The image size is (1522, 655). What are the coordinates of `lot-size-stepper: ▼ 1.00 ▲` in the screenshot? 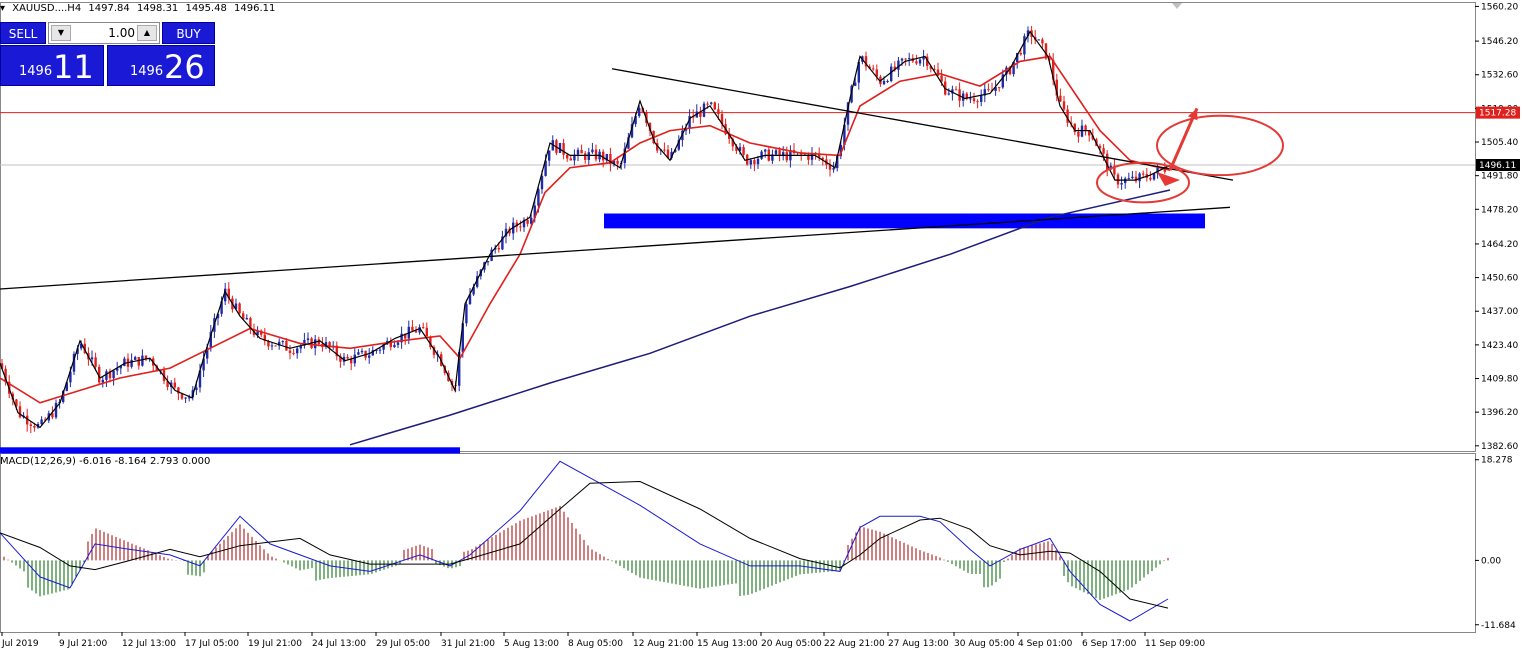 It's located at (104, 33).